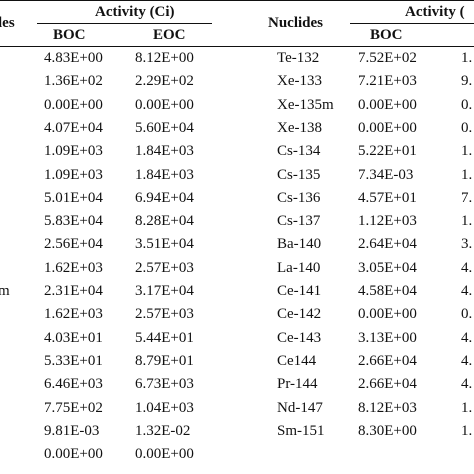  What do you see at coordinates (7, 23) in the screenshot?
I see `left-nuclides-header: les` at bounding box center [7, 23].